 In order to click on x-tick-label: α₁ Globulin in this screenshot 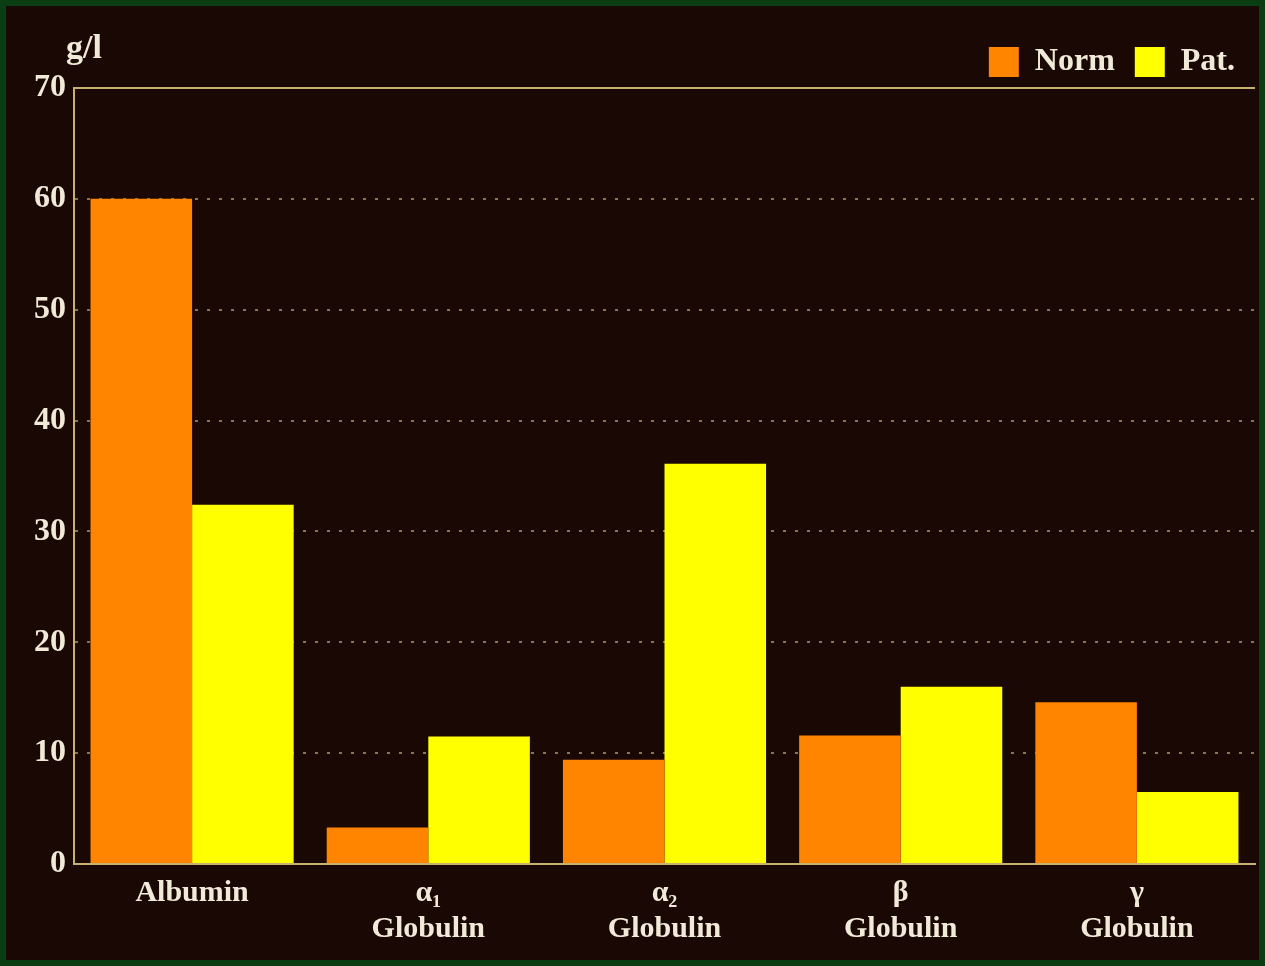, I will do `click(428, 908)`.